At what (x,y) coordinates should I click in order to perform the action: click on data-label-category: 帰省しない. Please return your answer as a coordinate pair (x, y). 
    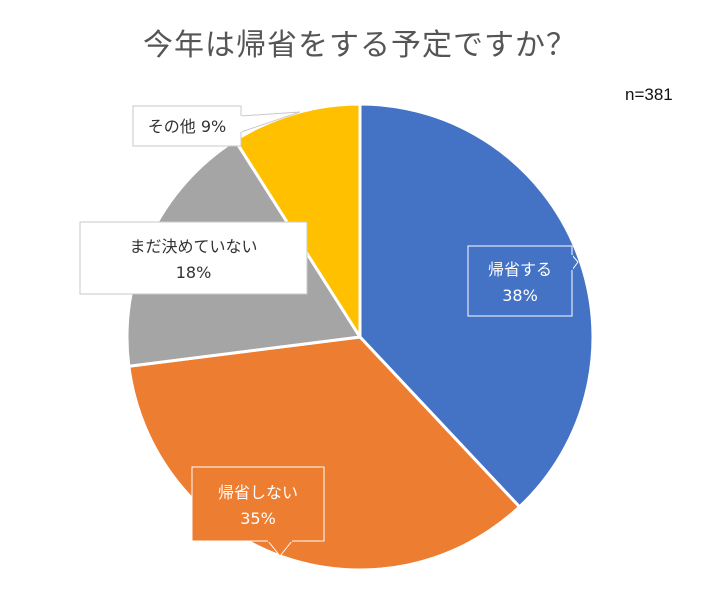
    Looking at the image, I should click on (258, 492).